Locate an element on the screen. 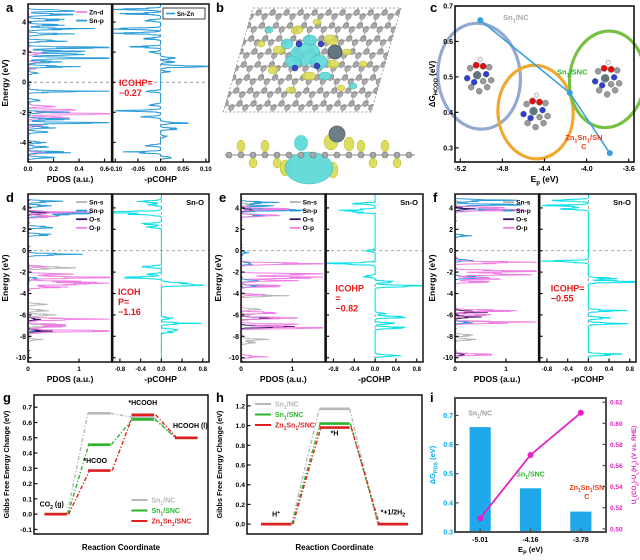 The height and width of the screenshot is (560, 640). svg-text: 0.62 is located at coordinates (616, 403).